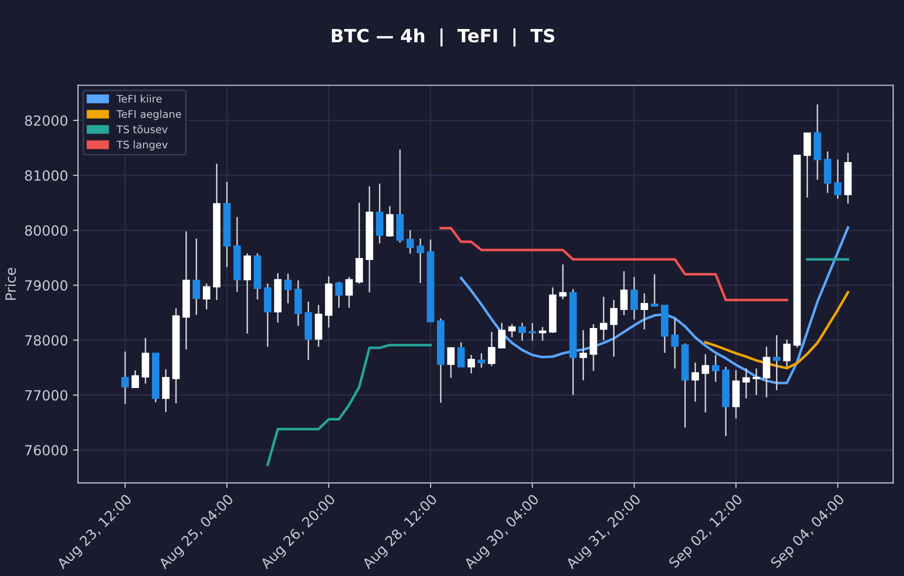 This screenshot has height=576, width=904. Describe the element at coordinates (142, 129) in the screenshot. I see `legend-label: TS tõusev` at that location.